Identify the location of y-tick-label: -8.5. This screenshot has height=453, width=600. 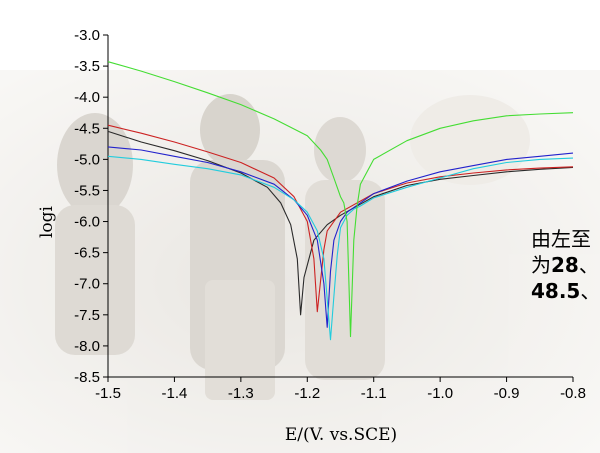
(87, 377).